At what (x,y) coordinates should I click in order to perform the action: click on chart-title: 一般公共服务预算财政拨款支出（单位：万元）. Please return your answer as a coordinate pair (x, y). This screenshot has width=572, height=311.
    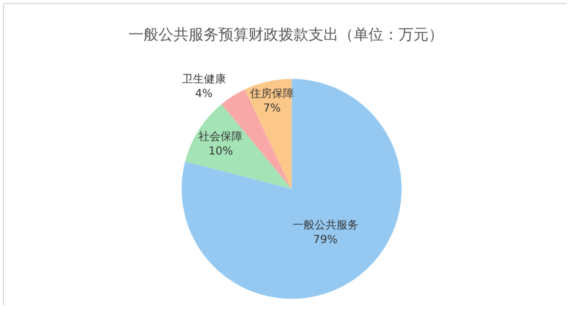
    Looking at the image, I should click on (286, 35).